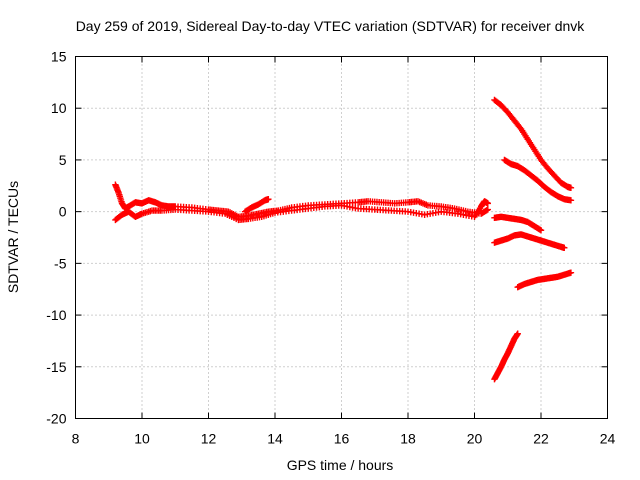 This screenshot has height=480, width=640. Describe the element at coordinates (209, 439) in the screenshot. I see `x-tick-label: 12` at that location.